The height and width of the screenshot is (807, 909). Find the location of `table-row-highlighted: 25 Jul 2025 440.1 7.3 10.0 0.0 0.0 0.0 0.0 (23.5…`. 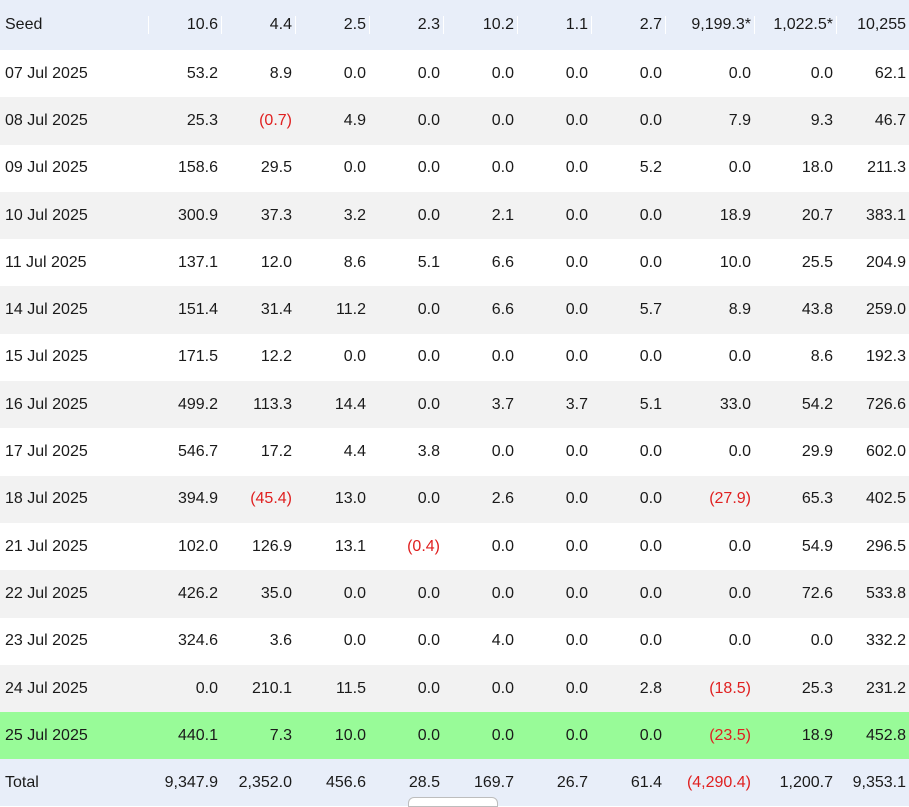

table-row-highlighted: 25 Jul 2025 440.1 7.3 10.0 0.0 0.0 0.0 0.0 (23.5… is located at coordinates (454, 736).